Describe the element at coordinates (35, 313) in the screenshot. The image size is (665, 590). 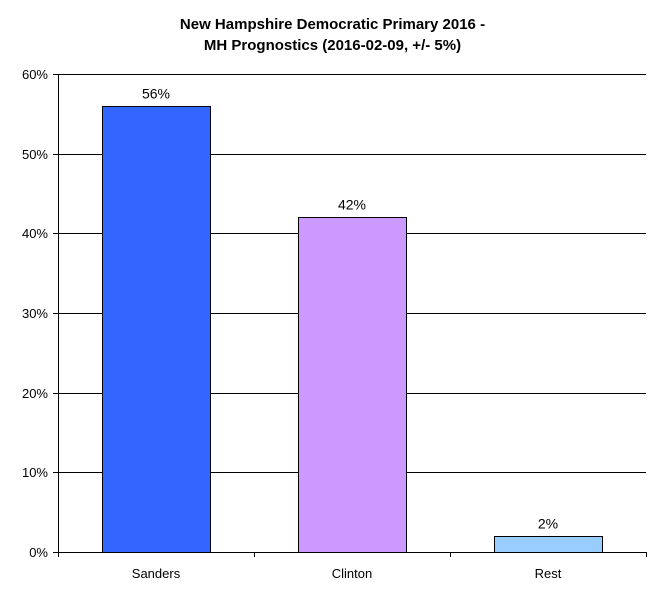
I see `y-tick-label-30: 30%` at that location.